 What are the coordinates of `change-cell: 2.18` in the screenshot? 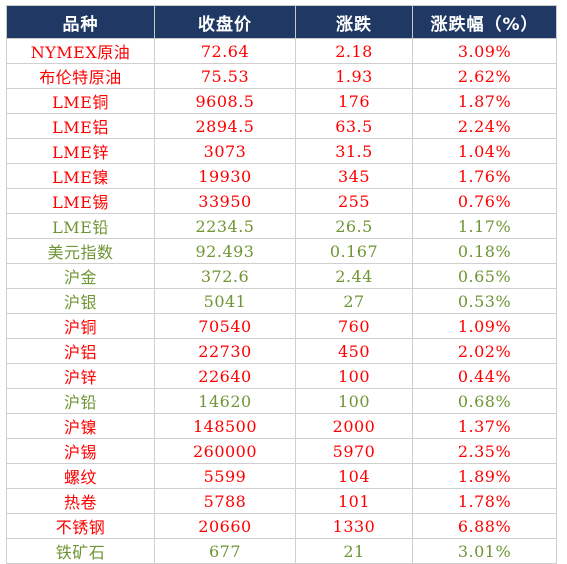 It's located at (354, 51).